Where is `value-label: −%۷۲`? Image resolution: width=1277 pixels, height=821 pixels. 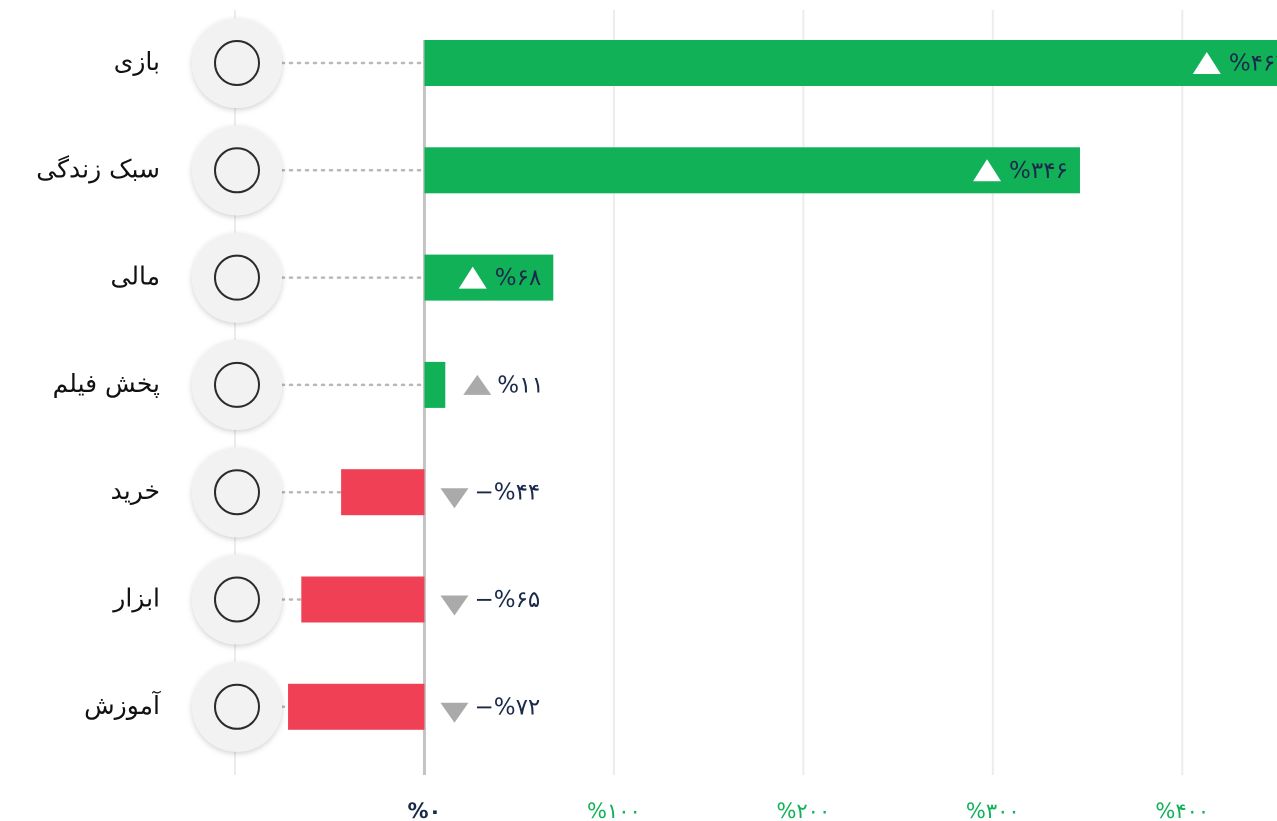 value-label: −%۷۲ is located at coordinates (507, 707).